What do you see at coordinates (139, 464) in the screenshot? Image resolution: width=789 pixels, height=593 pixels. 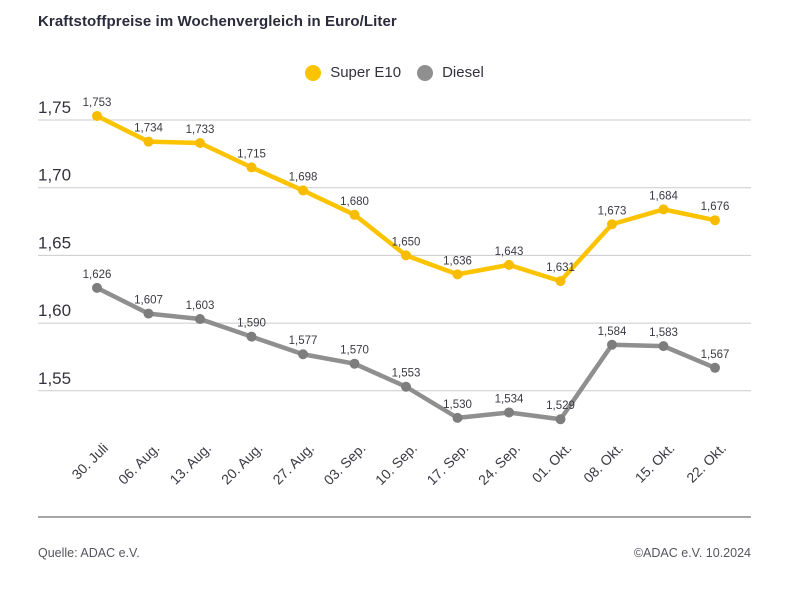 I see `x-axis-label: 06. Aug.` at bounding box center [139, 464].